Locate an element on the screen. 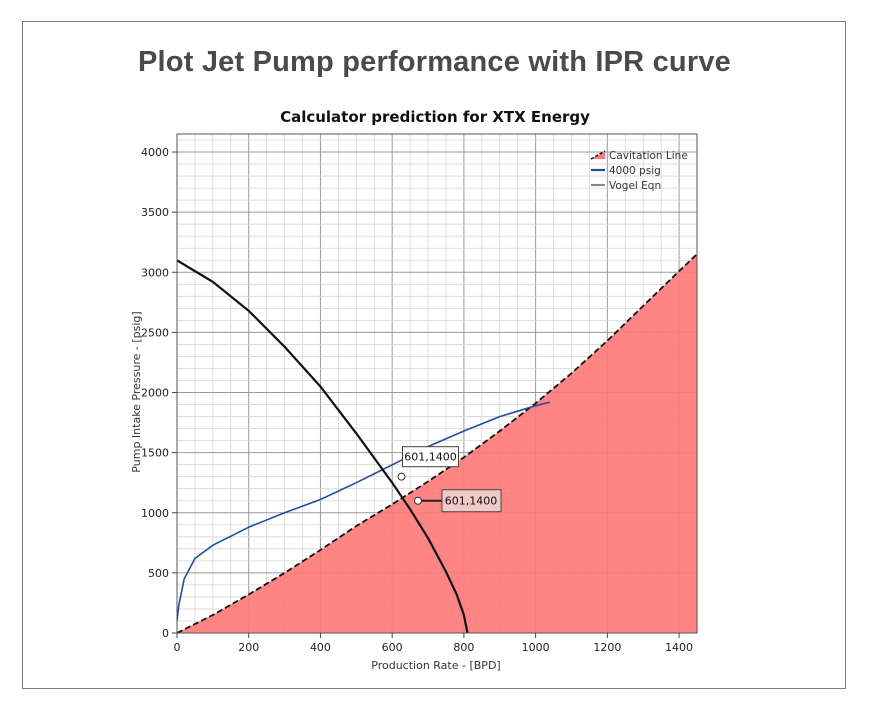 The height and width of the screenshot is (712, 869). legend-label: 4000 psig is located at coordinates (635, 171).